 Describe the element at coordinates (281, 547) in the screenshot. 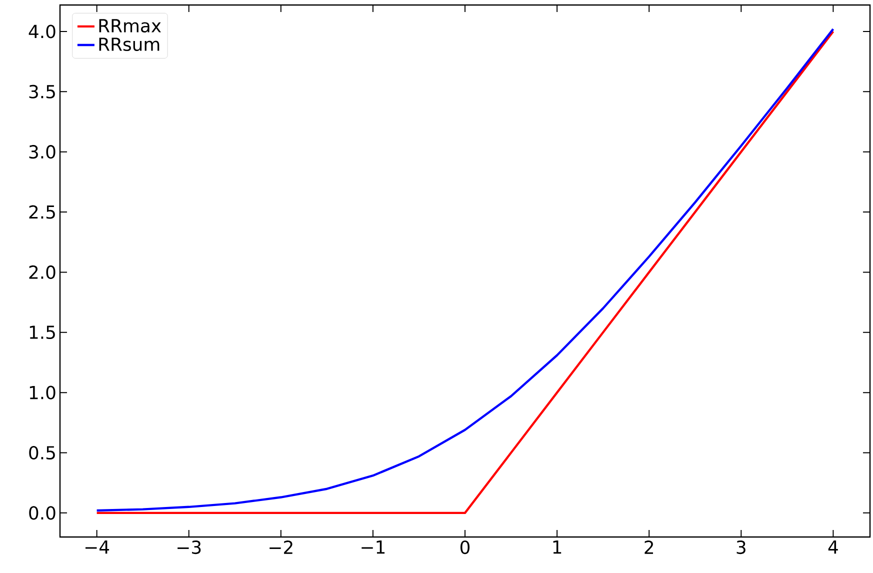

I see `x-tick-label: −2` at that location.